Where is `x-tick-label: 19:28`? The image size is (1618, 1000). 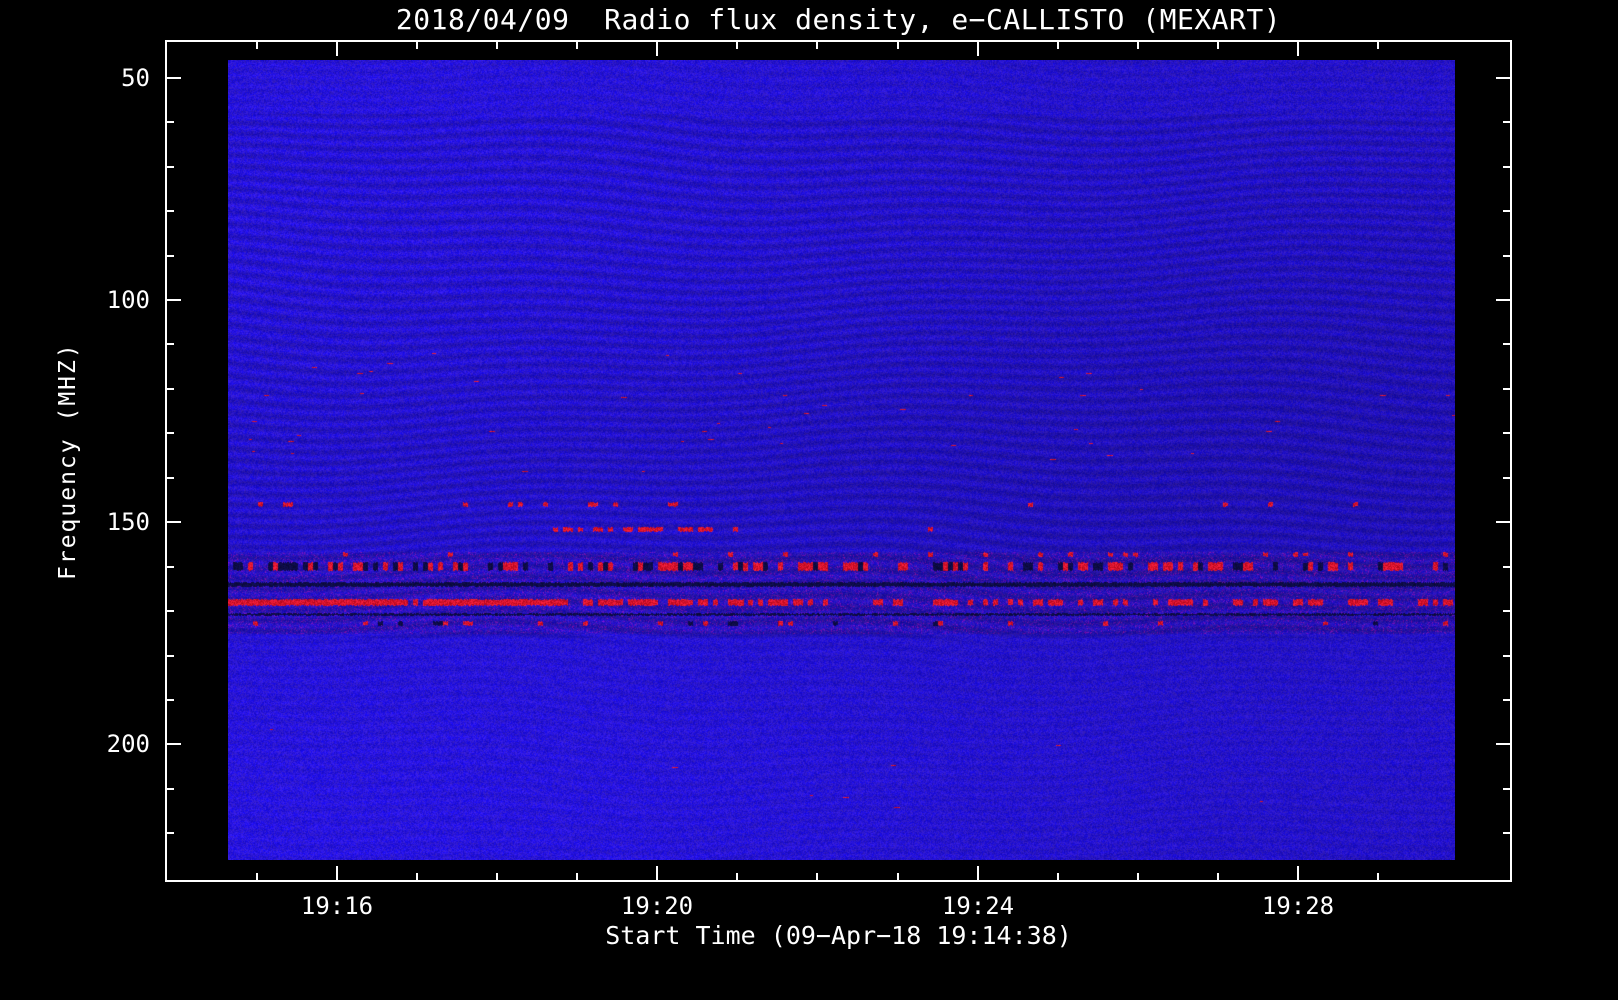
x-tick-label: 19:28 is located at coordinates (1298, 906).